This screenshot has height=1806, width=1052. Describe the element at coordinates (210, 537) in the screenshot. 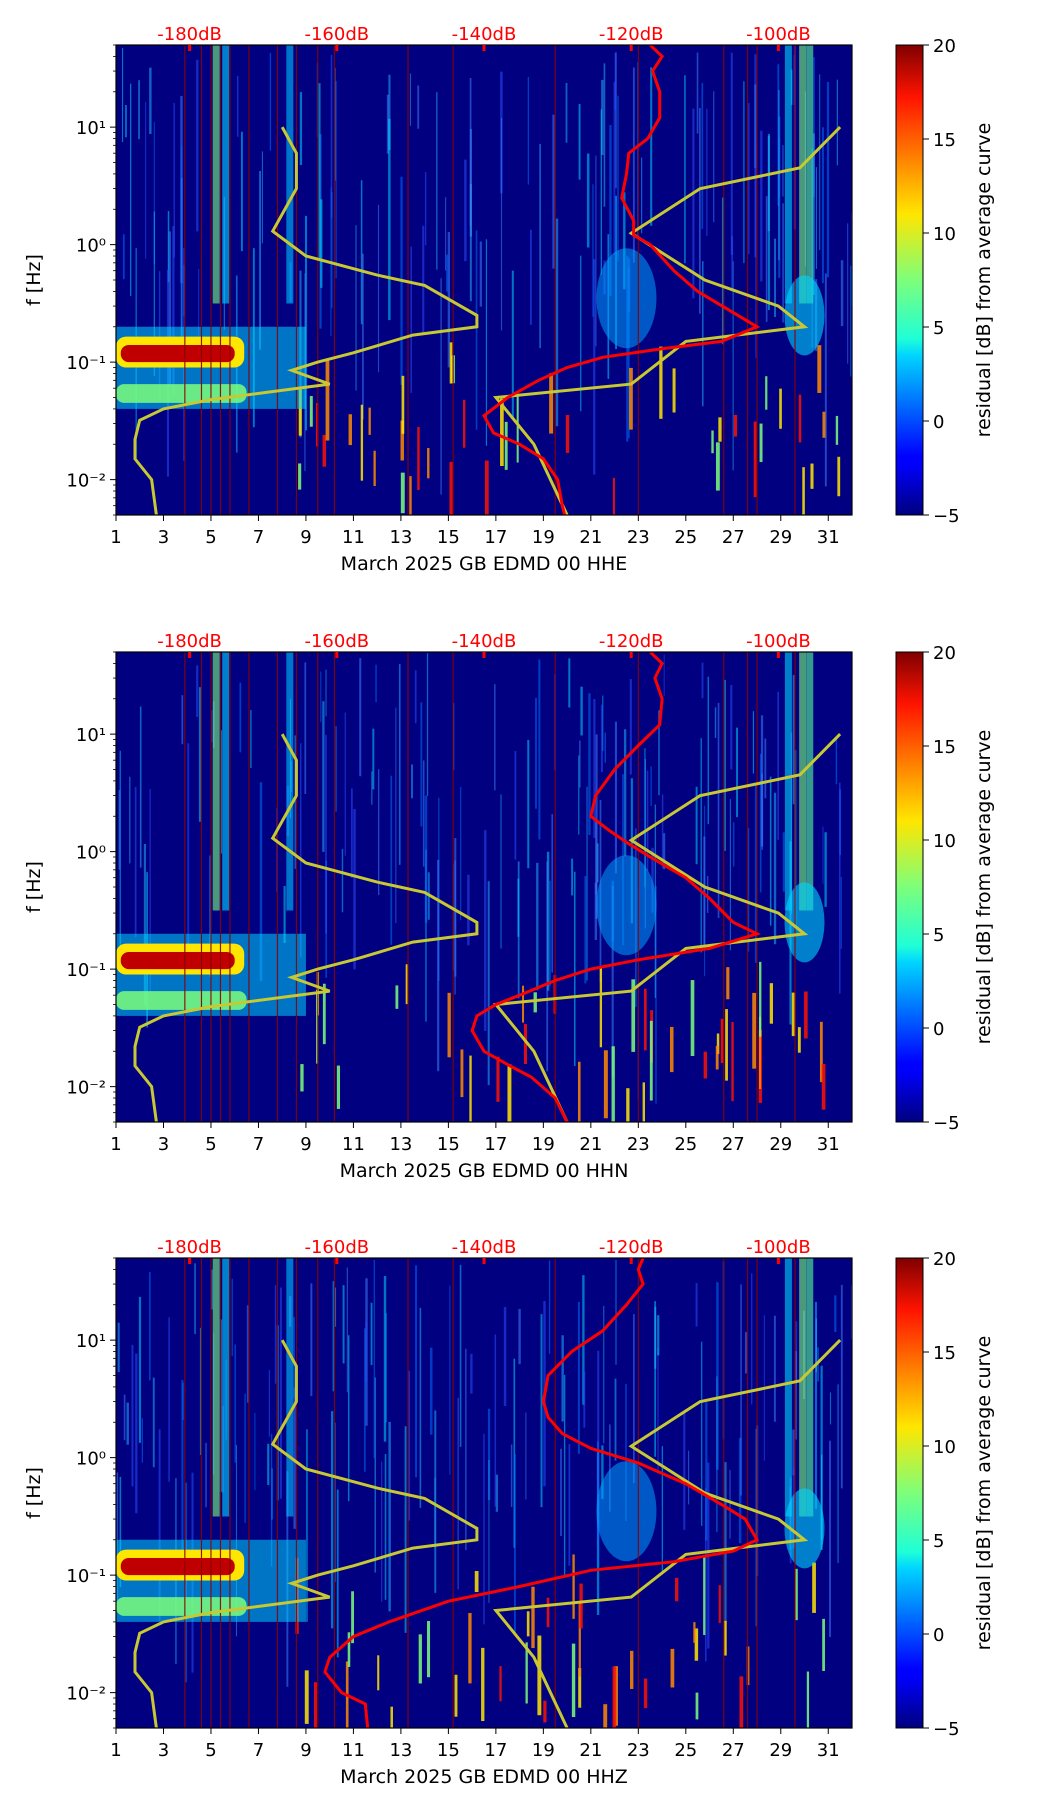

I see `x-tick-label: 5` at that location.